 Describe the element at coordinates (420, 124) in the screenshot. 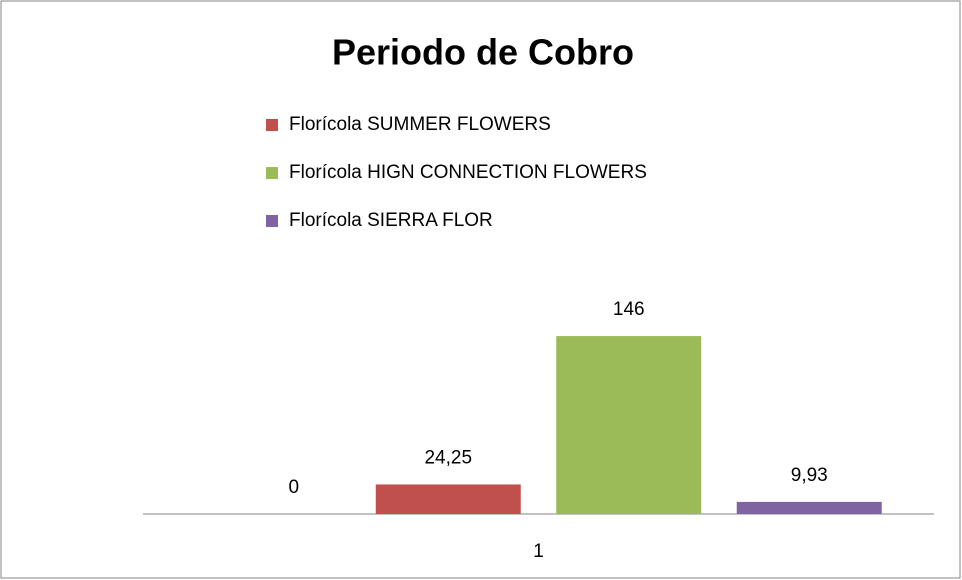

I see `legend-label: Florícola SUMMER FLOWERS` at that location.